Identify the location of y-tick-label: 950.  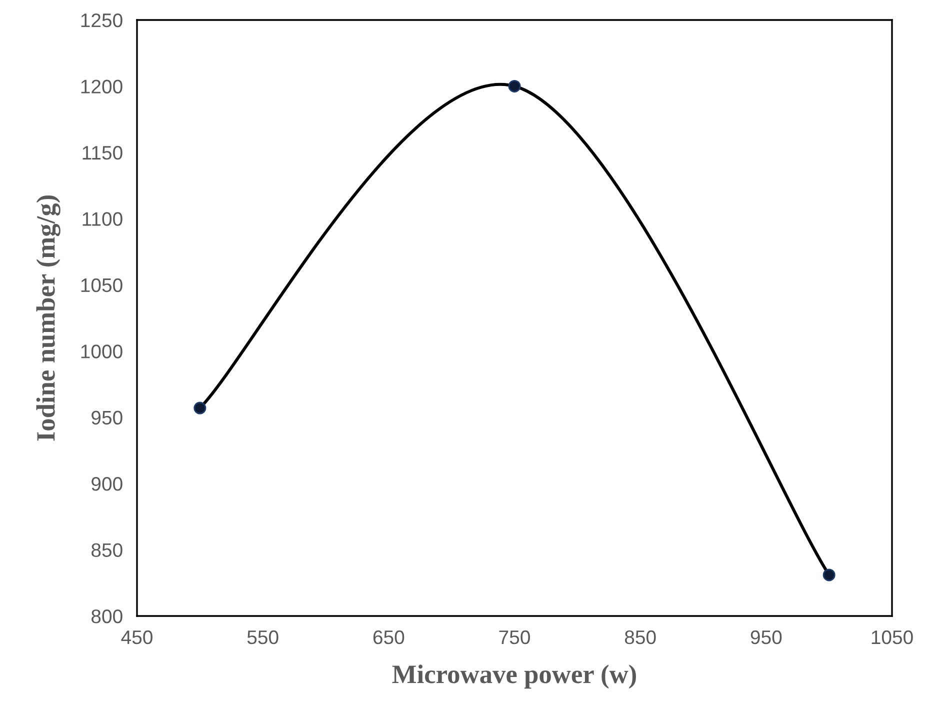
(107, 417).